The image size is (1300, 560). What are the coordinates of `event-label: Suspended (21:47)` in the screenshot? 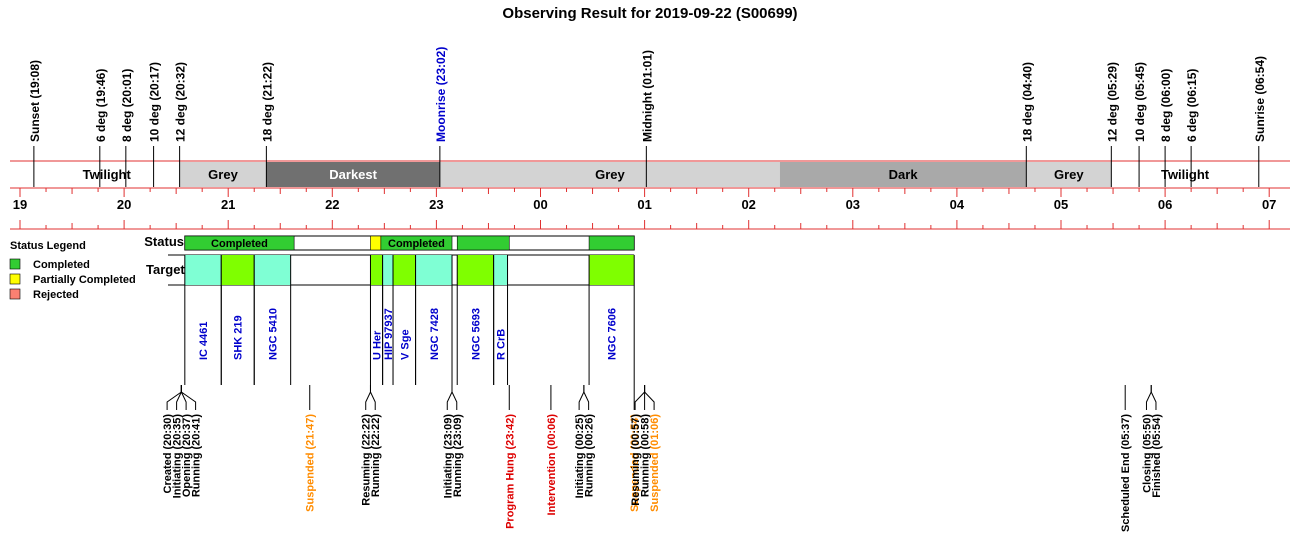 It's located at (311, 463).